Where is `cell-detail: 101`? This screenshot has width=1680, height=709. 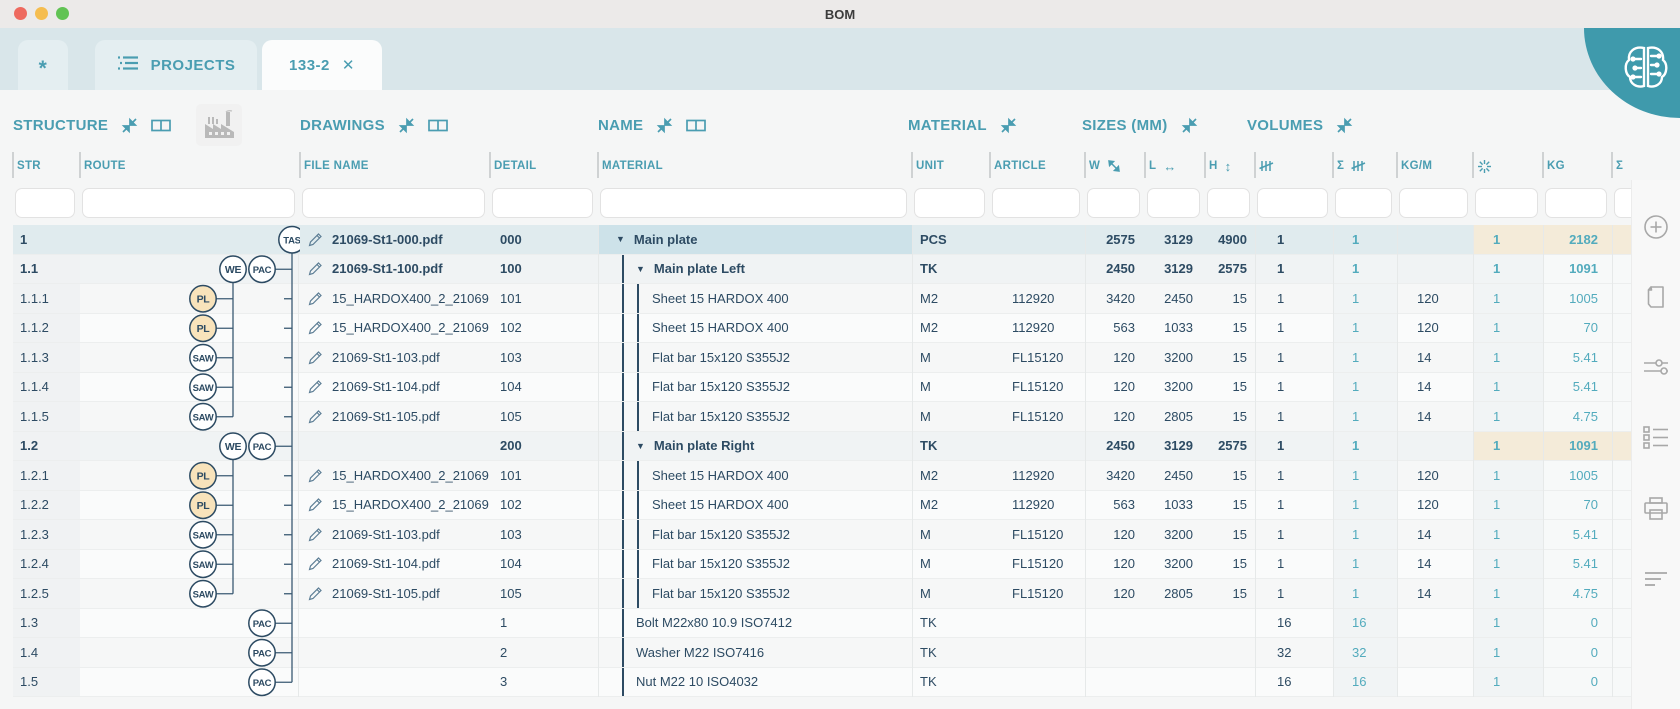
cell-detail: 101 is located at coordinates (544, 475).